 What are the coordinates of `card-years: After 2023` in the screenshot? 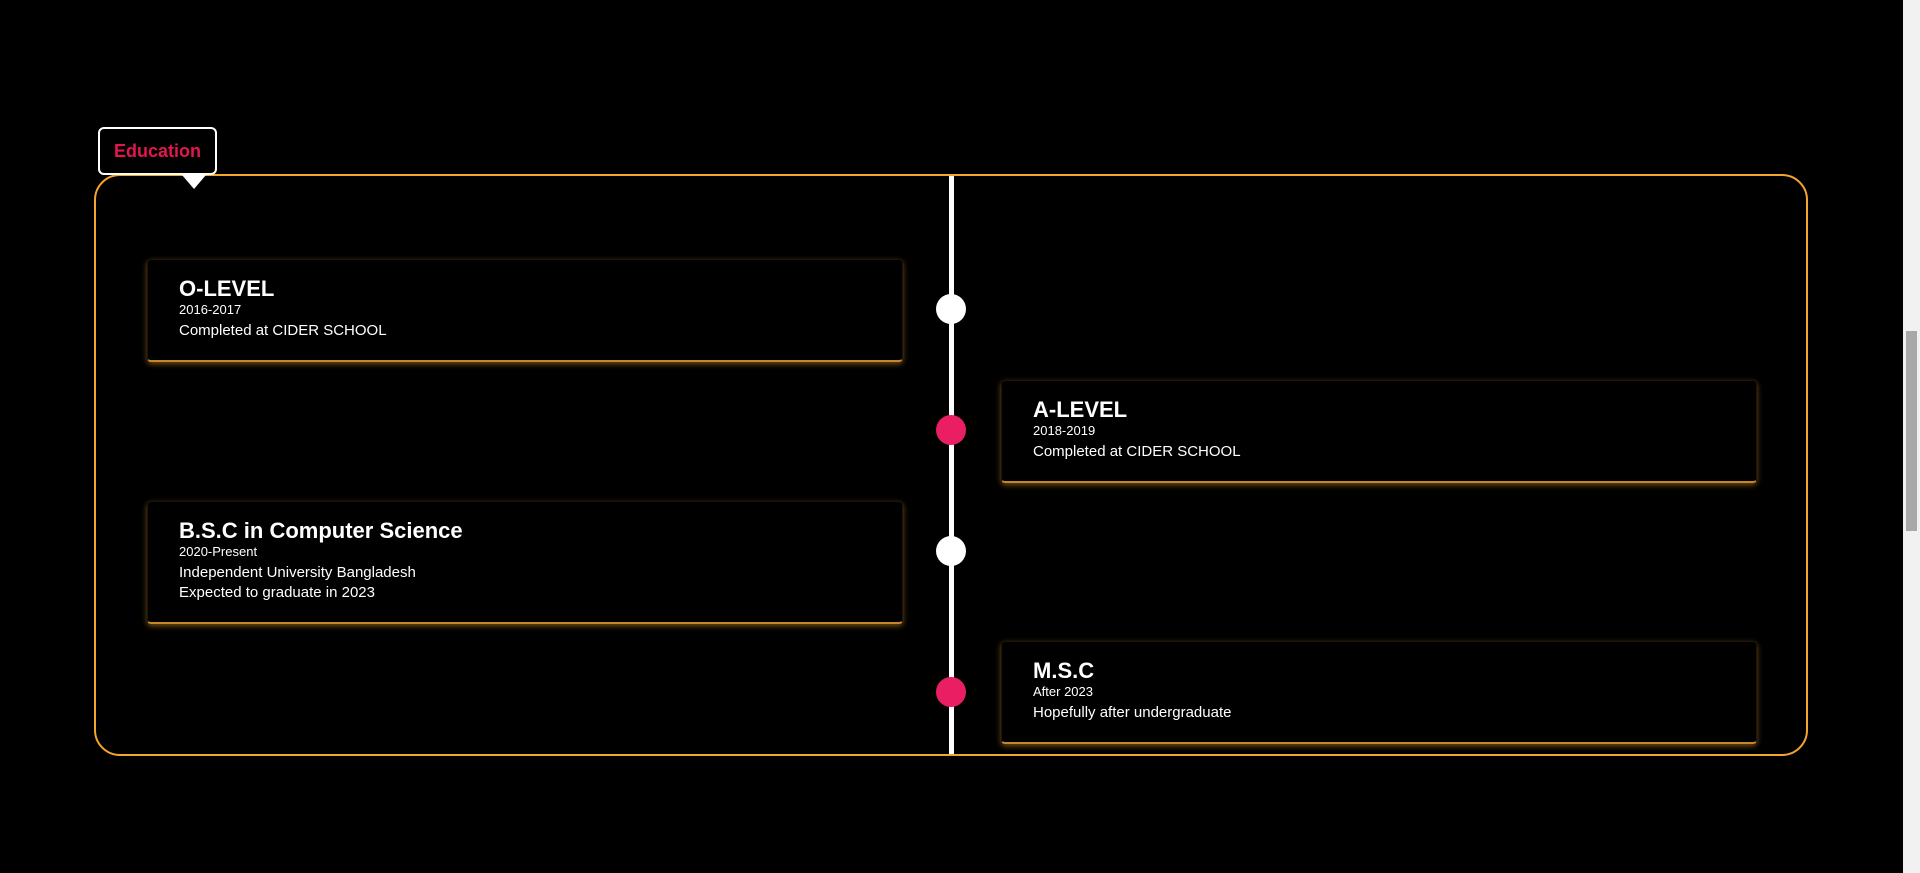 It's located at (1063, 691).